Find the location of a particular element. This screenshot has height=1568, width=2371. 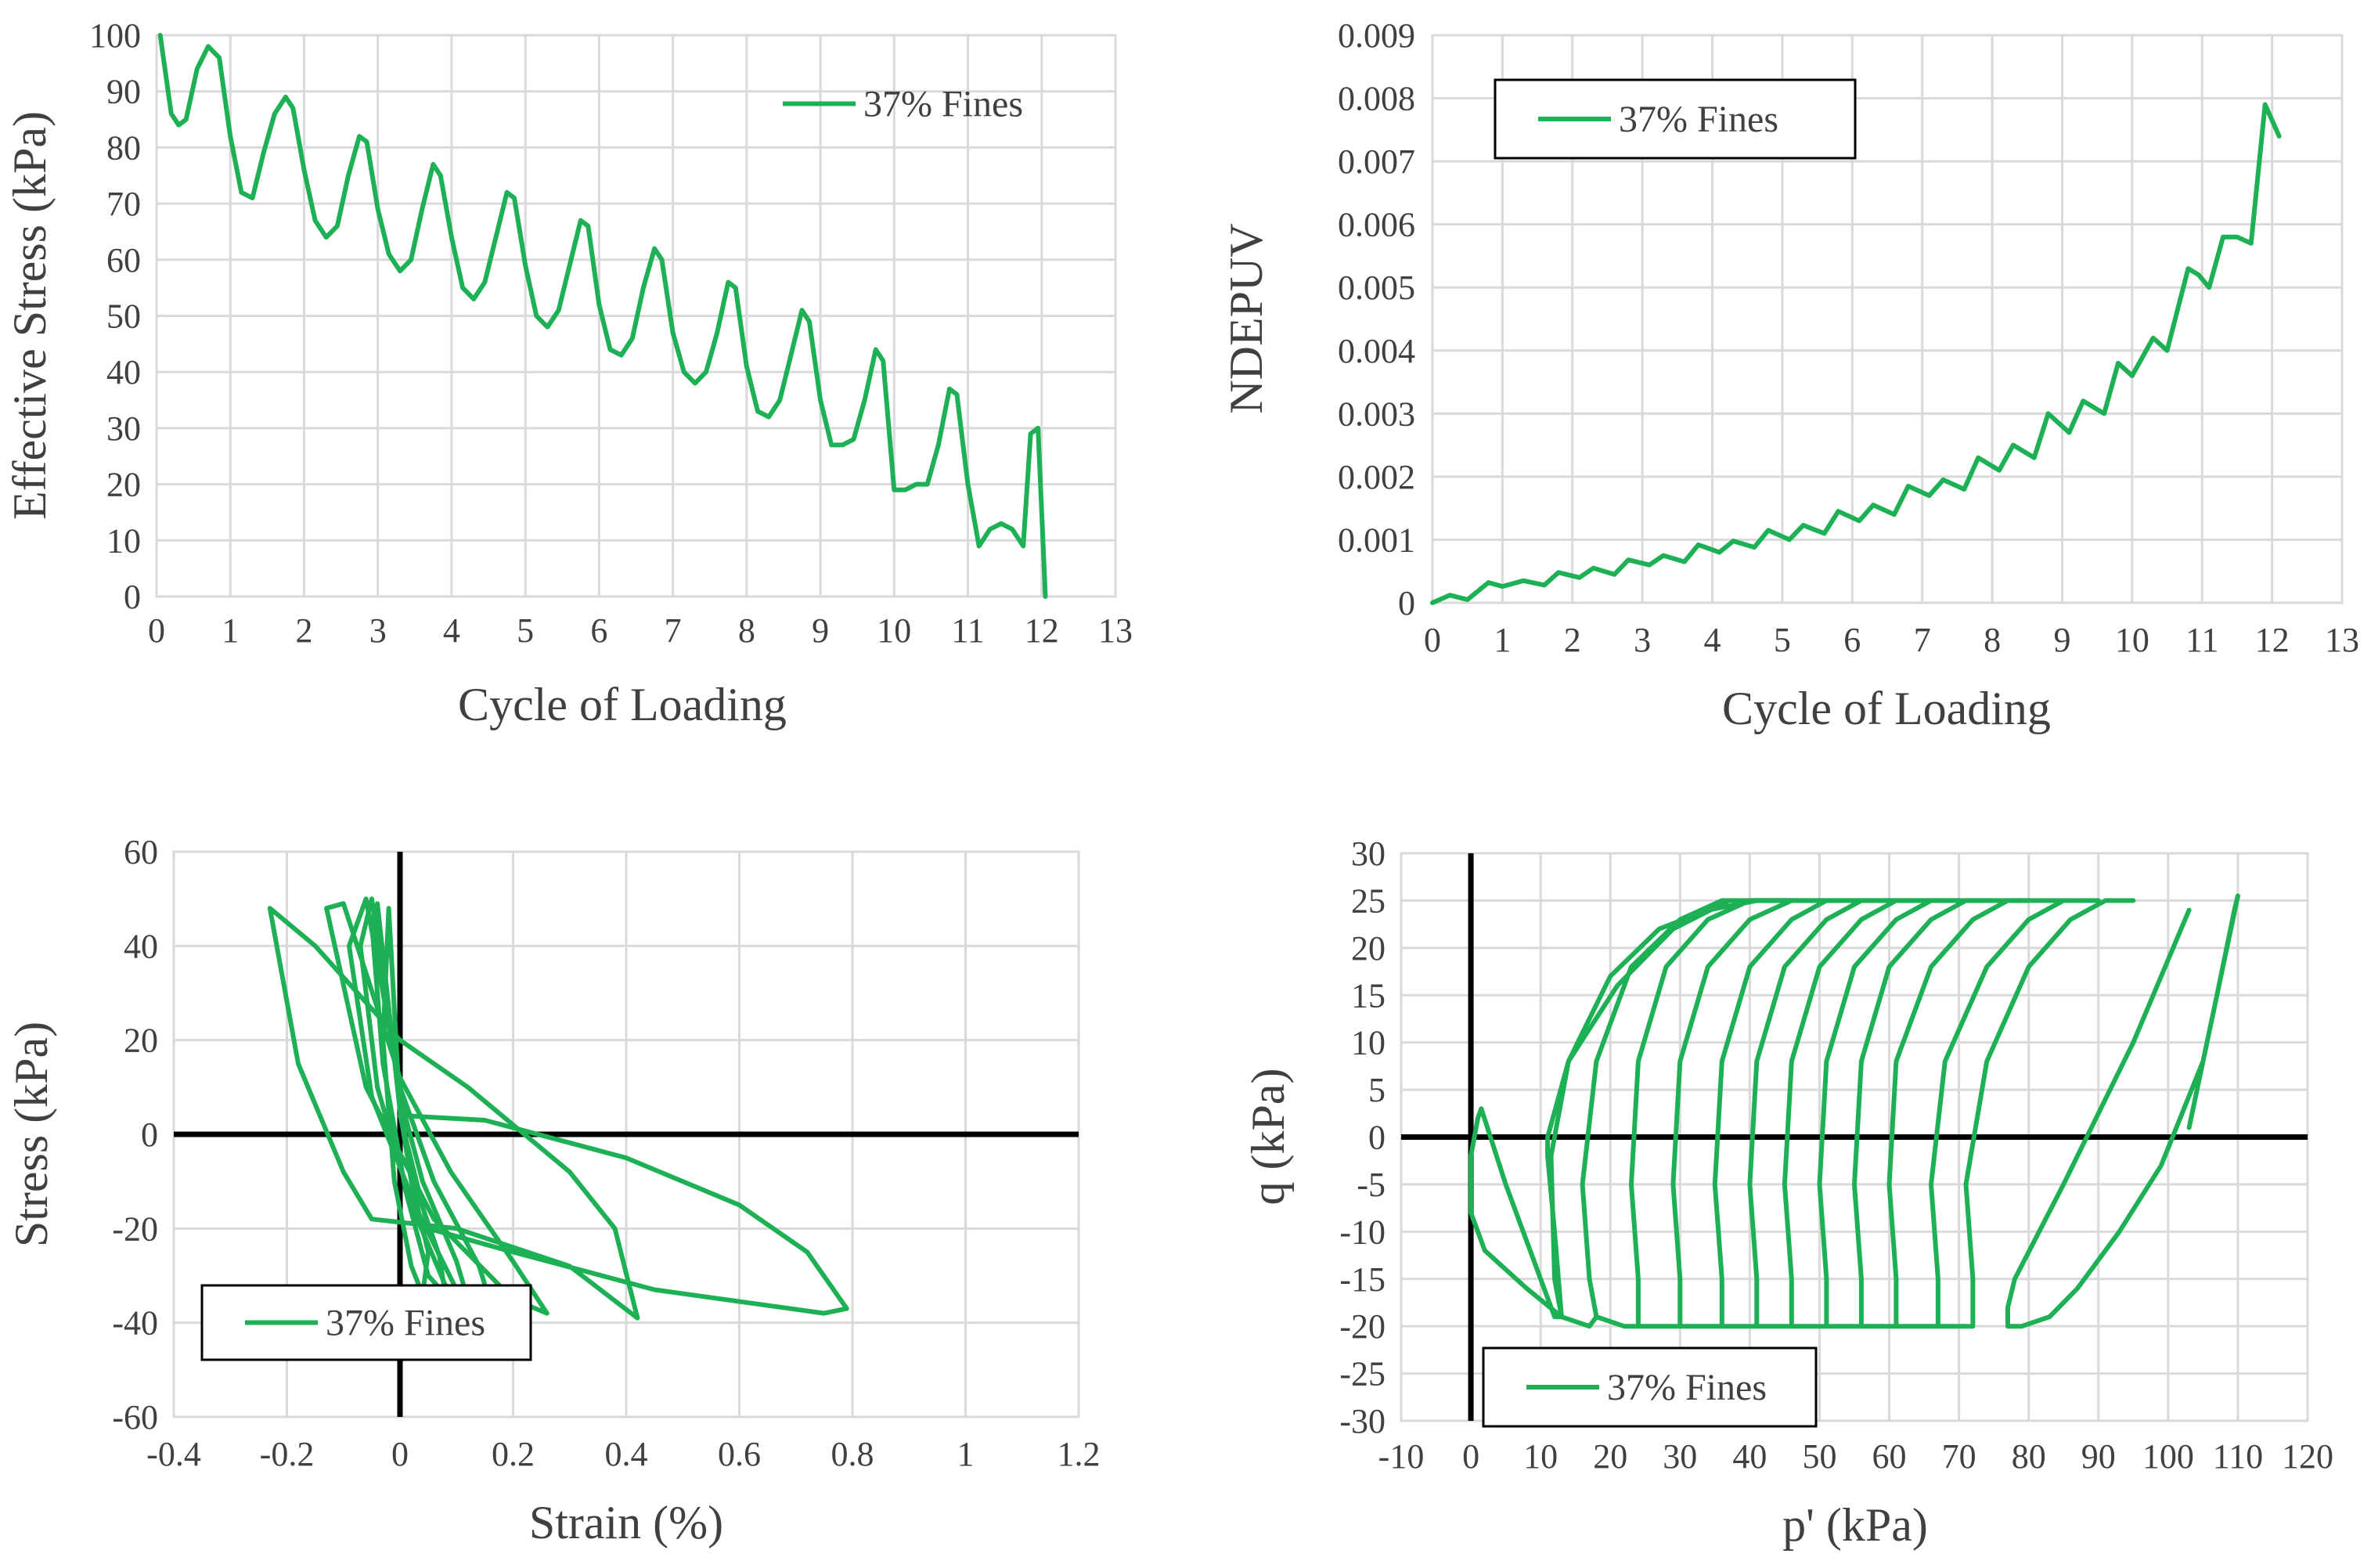

x-tick-label: 7 is located at coordinates (1922, 640).